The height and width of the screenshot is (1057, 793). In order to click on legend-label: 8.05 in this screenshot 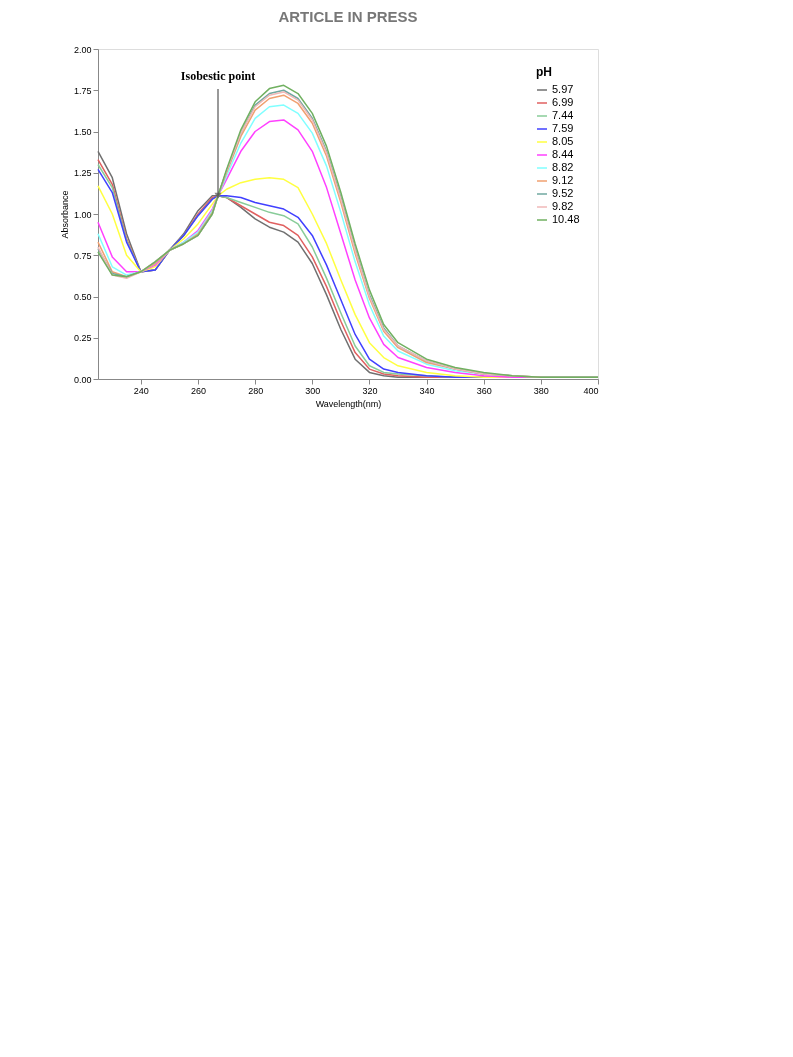, I will do `click(563, 141)`.